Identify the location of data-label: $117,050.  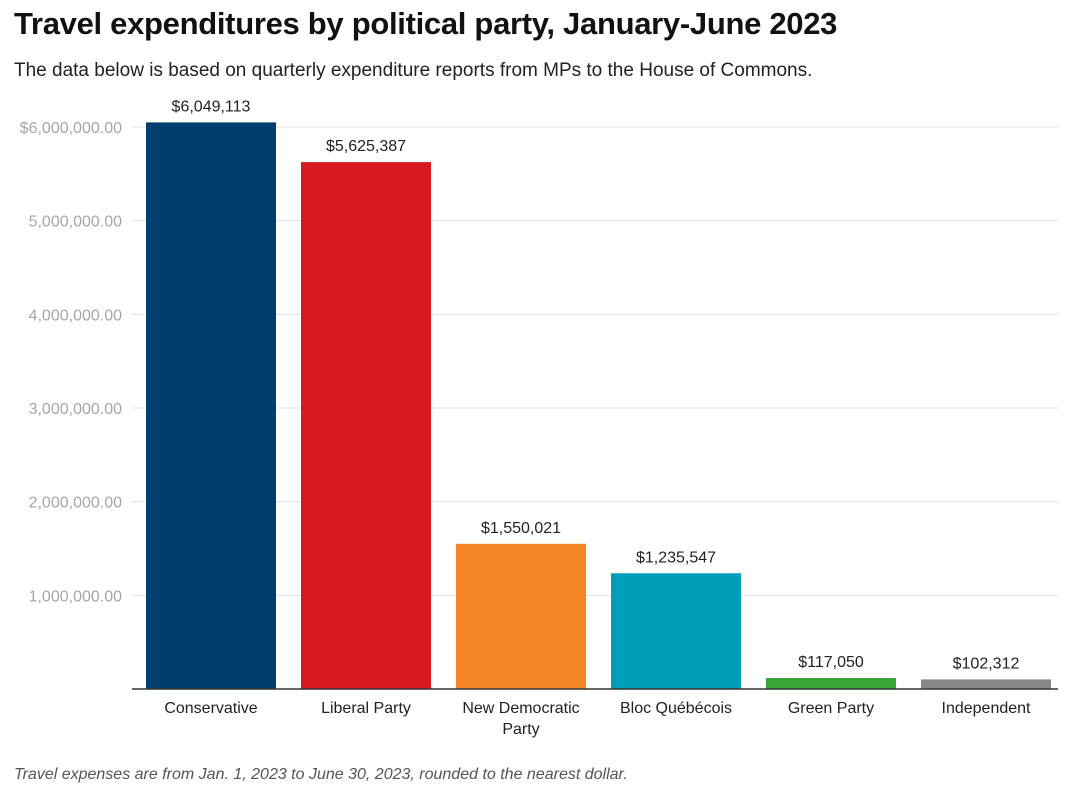
(831, 662).